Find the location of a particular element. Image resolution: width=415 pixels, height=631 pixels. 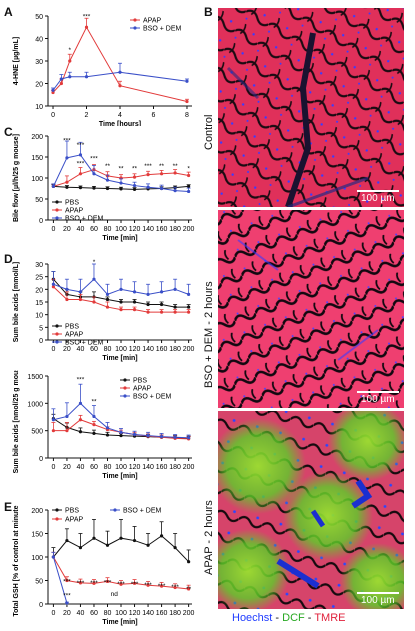

micrograph-control is located at coordinates (311, 107).